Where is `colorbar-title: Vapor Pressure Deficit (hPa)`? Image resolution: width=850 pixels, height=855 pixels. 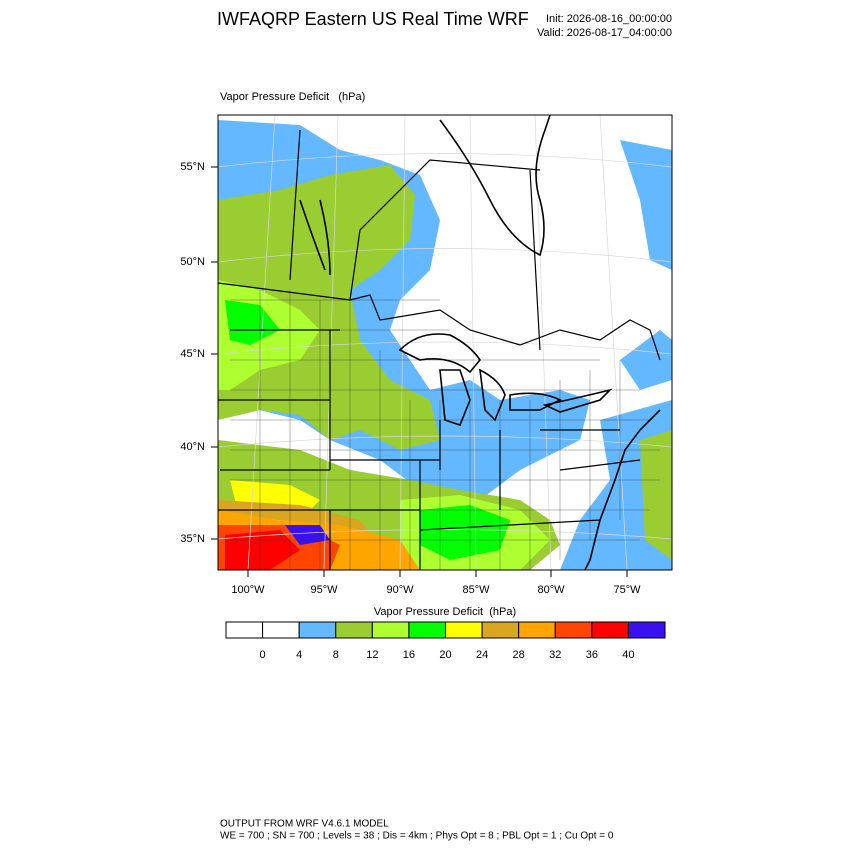 colorbar-title: Vapor Pressure Deficit (hPa) is located at coordinates (445, 612).